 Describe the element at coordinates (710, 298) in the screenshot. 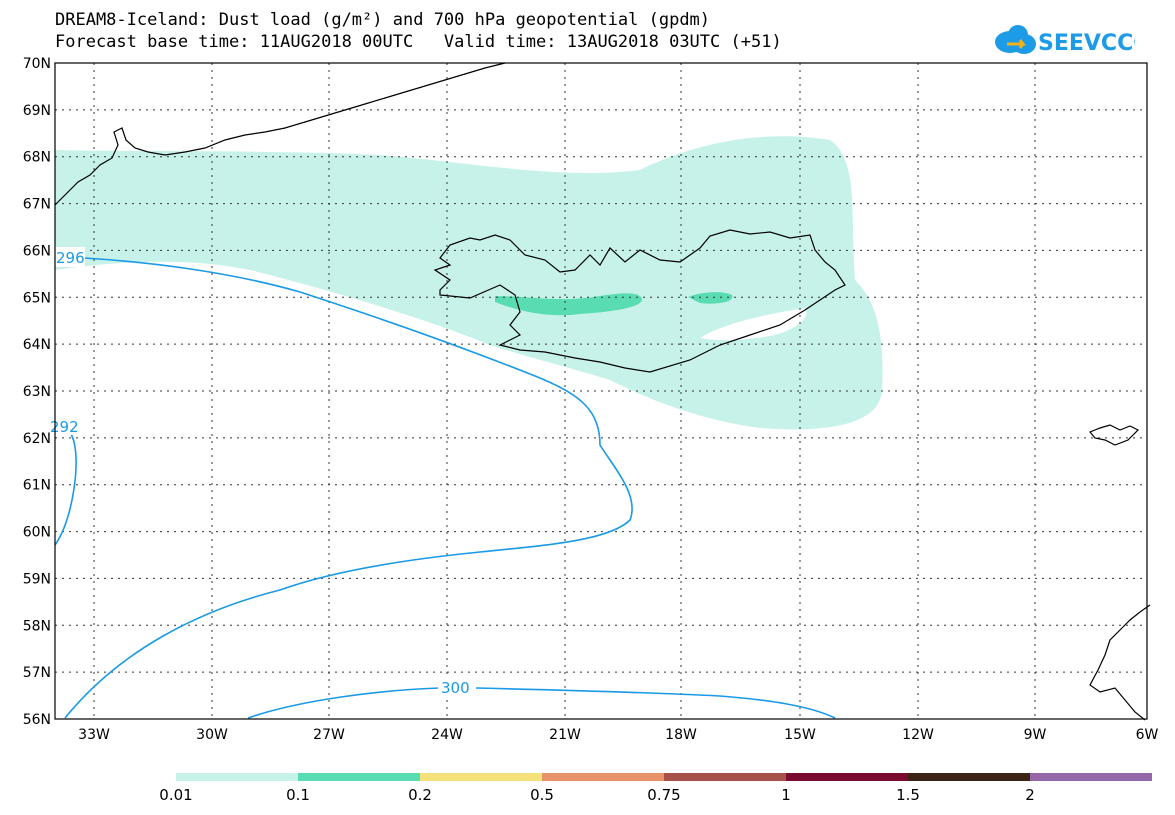

I see `dust-area-mid-east` at that location.